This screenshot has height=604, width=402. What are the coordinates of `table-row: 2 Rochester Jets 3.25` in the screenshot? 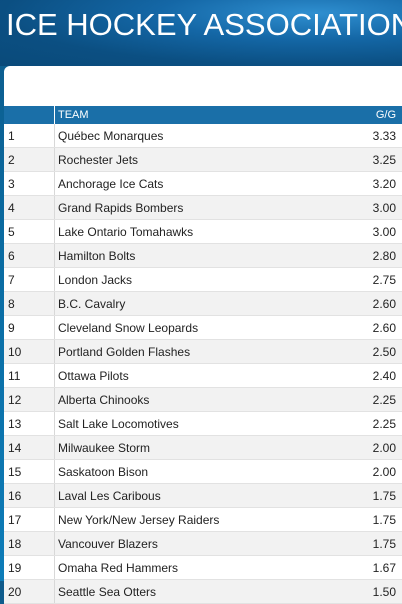 It's located at (203, 160).